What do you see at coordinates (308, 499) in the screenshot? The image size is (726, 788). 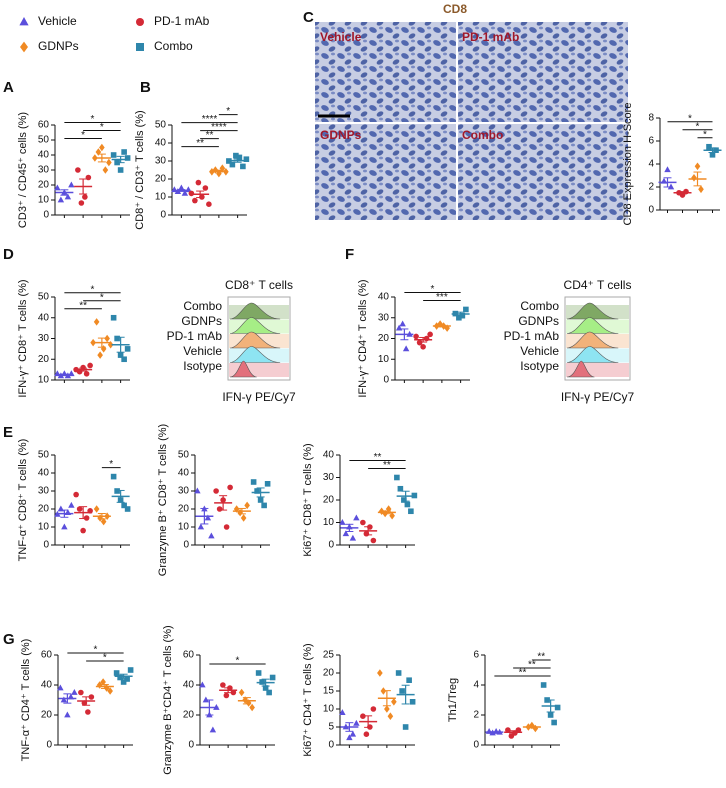 I see `y-axis-label: Ki67⁺ CD8⁺ T cells (%)` at bounding box center [308, 499].